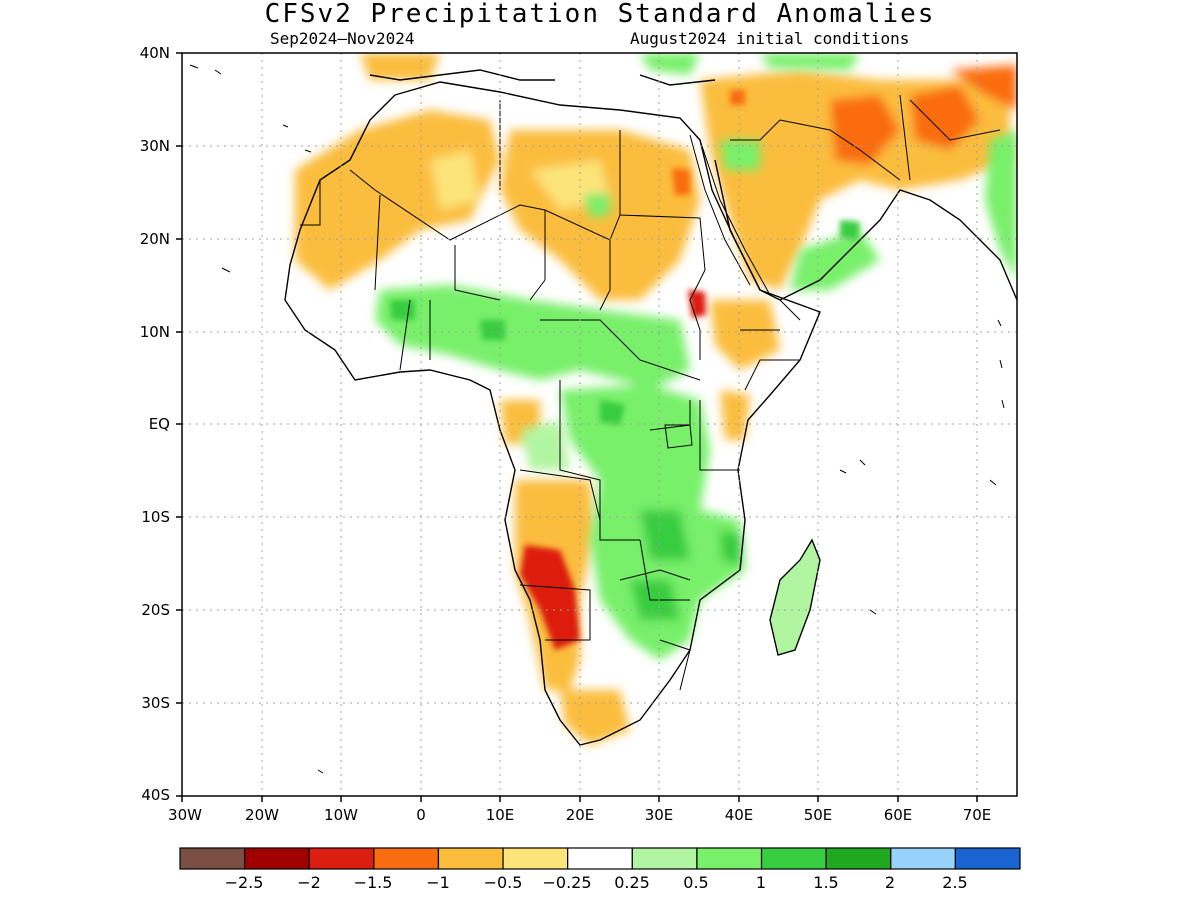  I want to click on lat-label: 30S, so click(155, 703).